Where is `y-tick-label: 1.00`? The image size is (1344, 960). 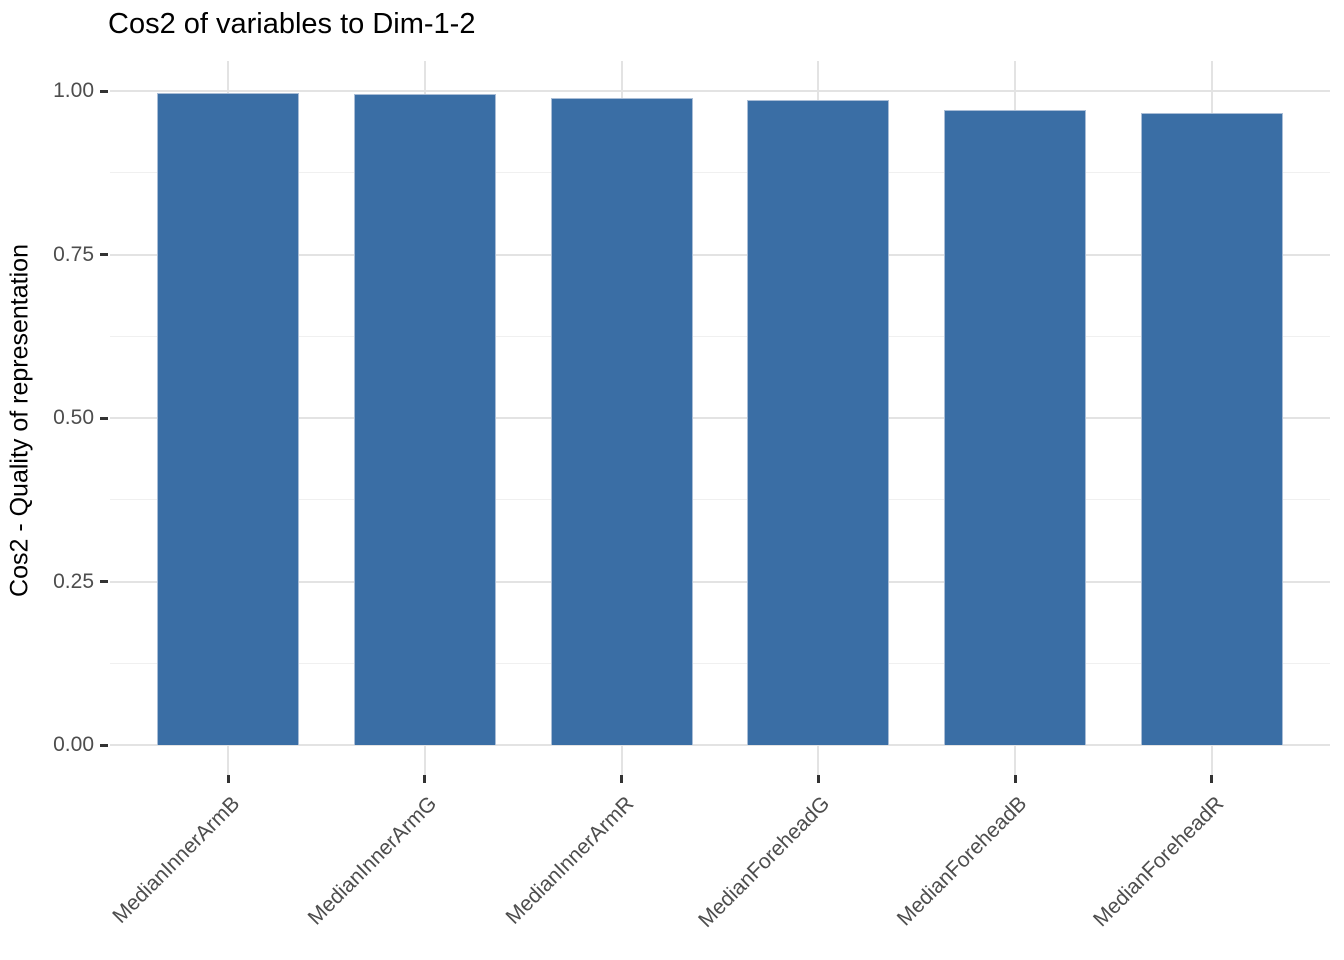 y-tick-label: 1.00 is located at coordinates (73, 90).